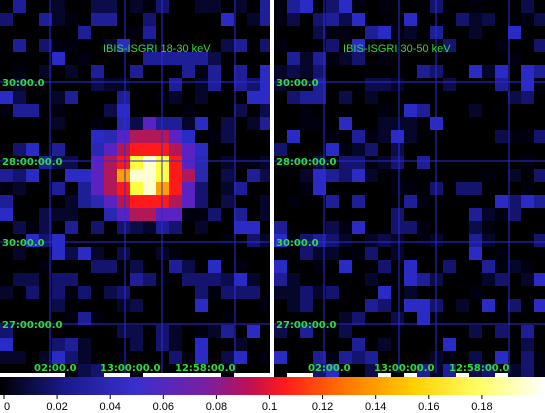 This screenshot has width=545, height=413. I want to click on colorbar-tick-label: 0.08, so click(216, 407).